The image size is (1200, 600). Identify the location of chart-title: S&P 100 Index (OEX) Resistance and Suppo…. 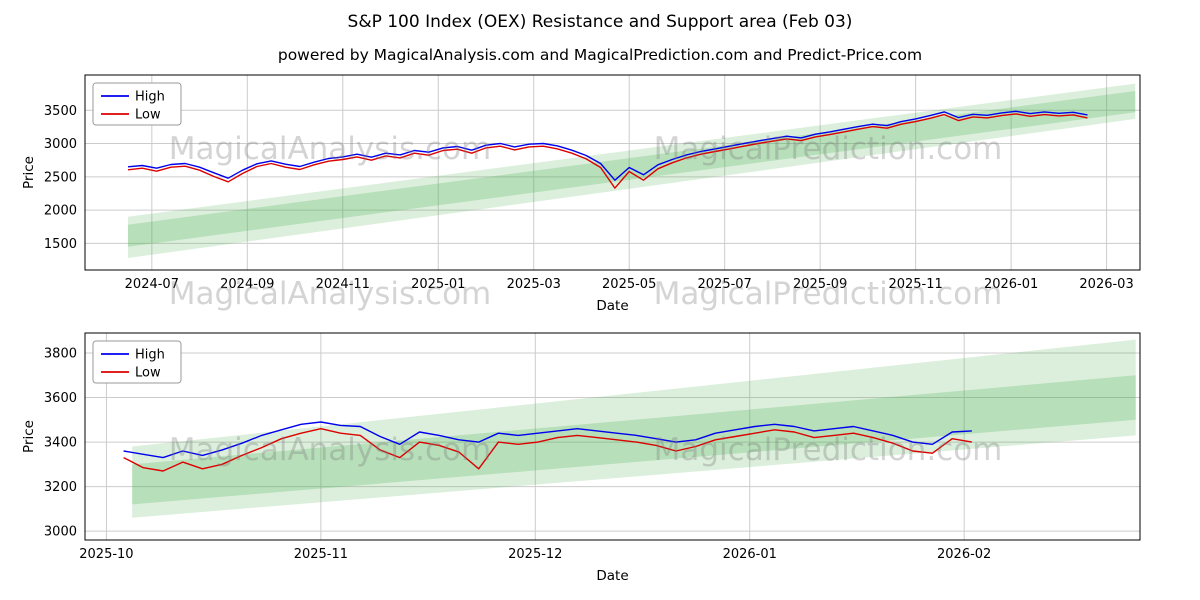
(600, 22).